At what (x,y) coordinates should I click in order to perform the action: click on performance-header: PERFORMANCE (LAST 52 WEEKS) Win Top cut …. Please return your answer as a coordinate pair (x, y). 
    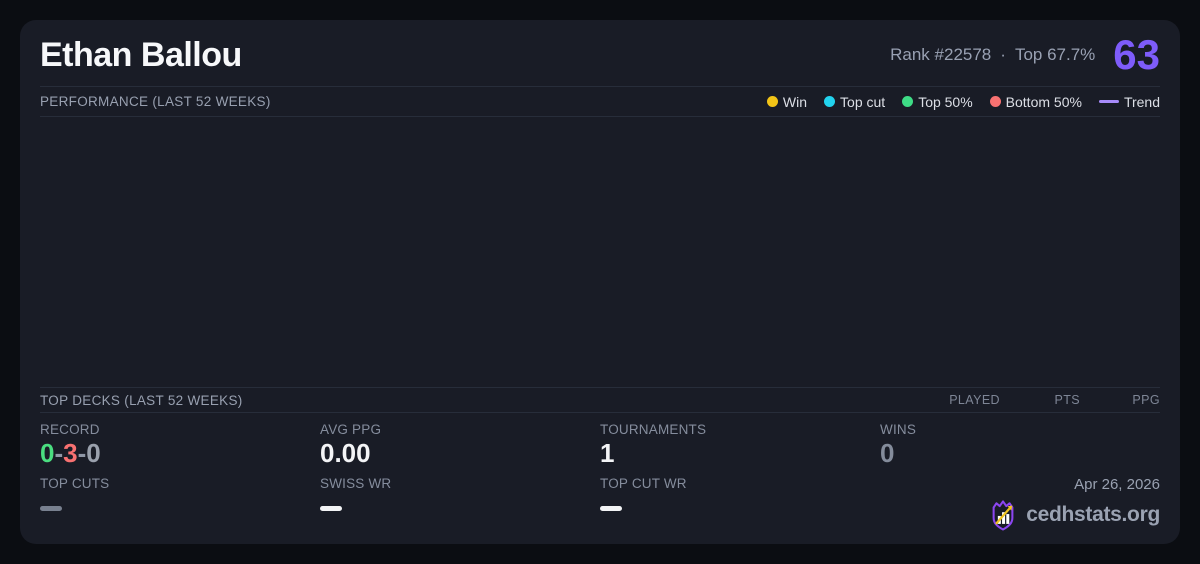
    Looking at the image, I should click on (600, 101).